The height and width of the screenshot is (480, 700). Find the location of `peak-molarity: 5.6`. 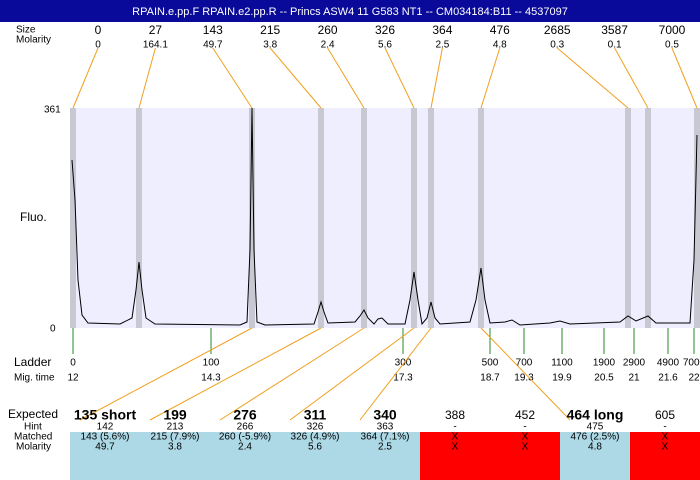

peak-molarity: 5.6 is located at coordinates (385, 45).